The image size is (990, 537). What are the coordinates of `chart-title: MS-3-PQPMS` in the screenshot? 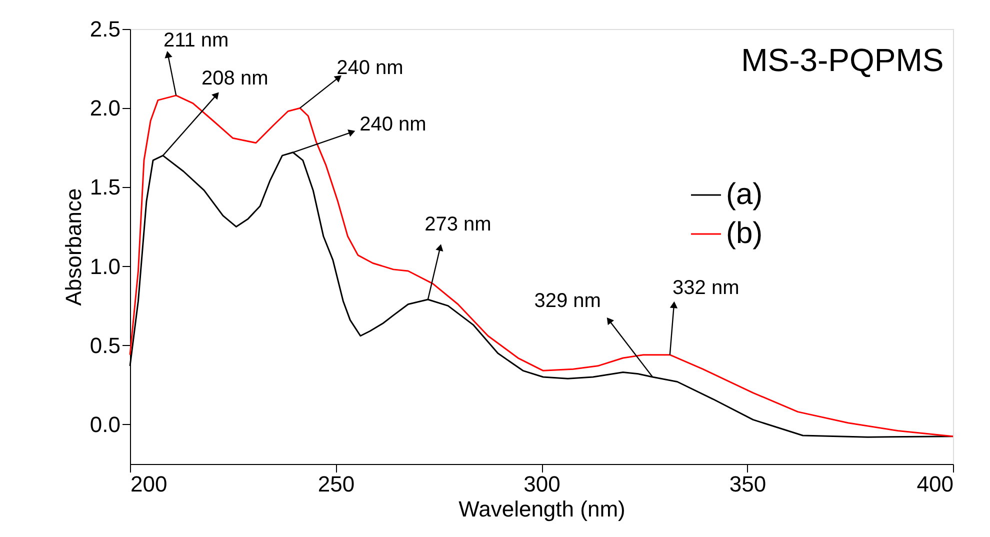 It's located at (842, 60).